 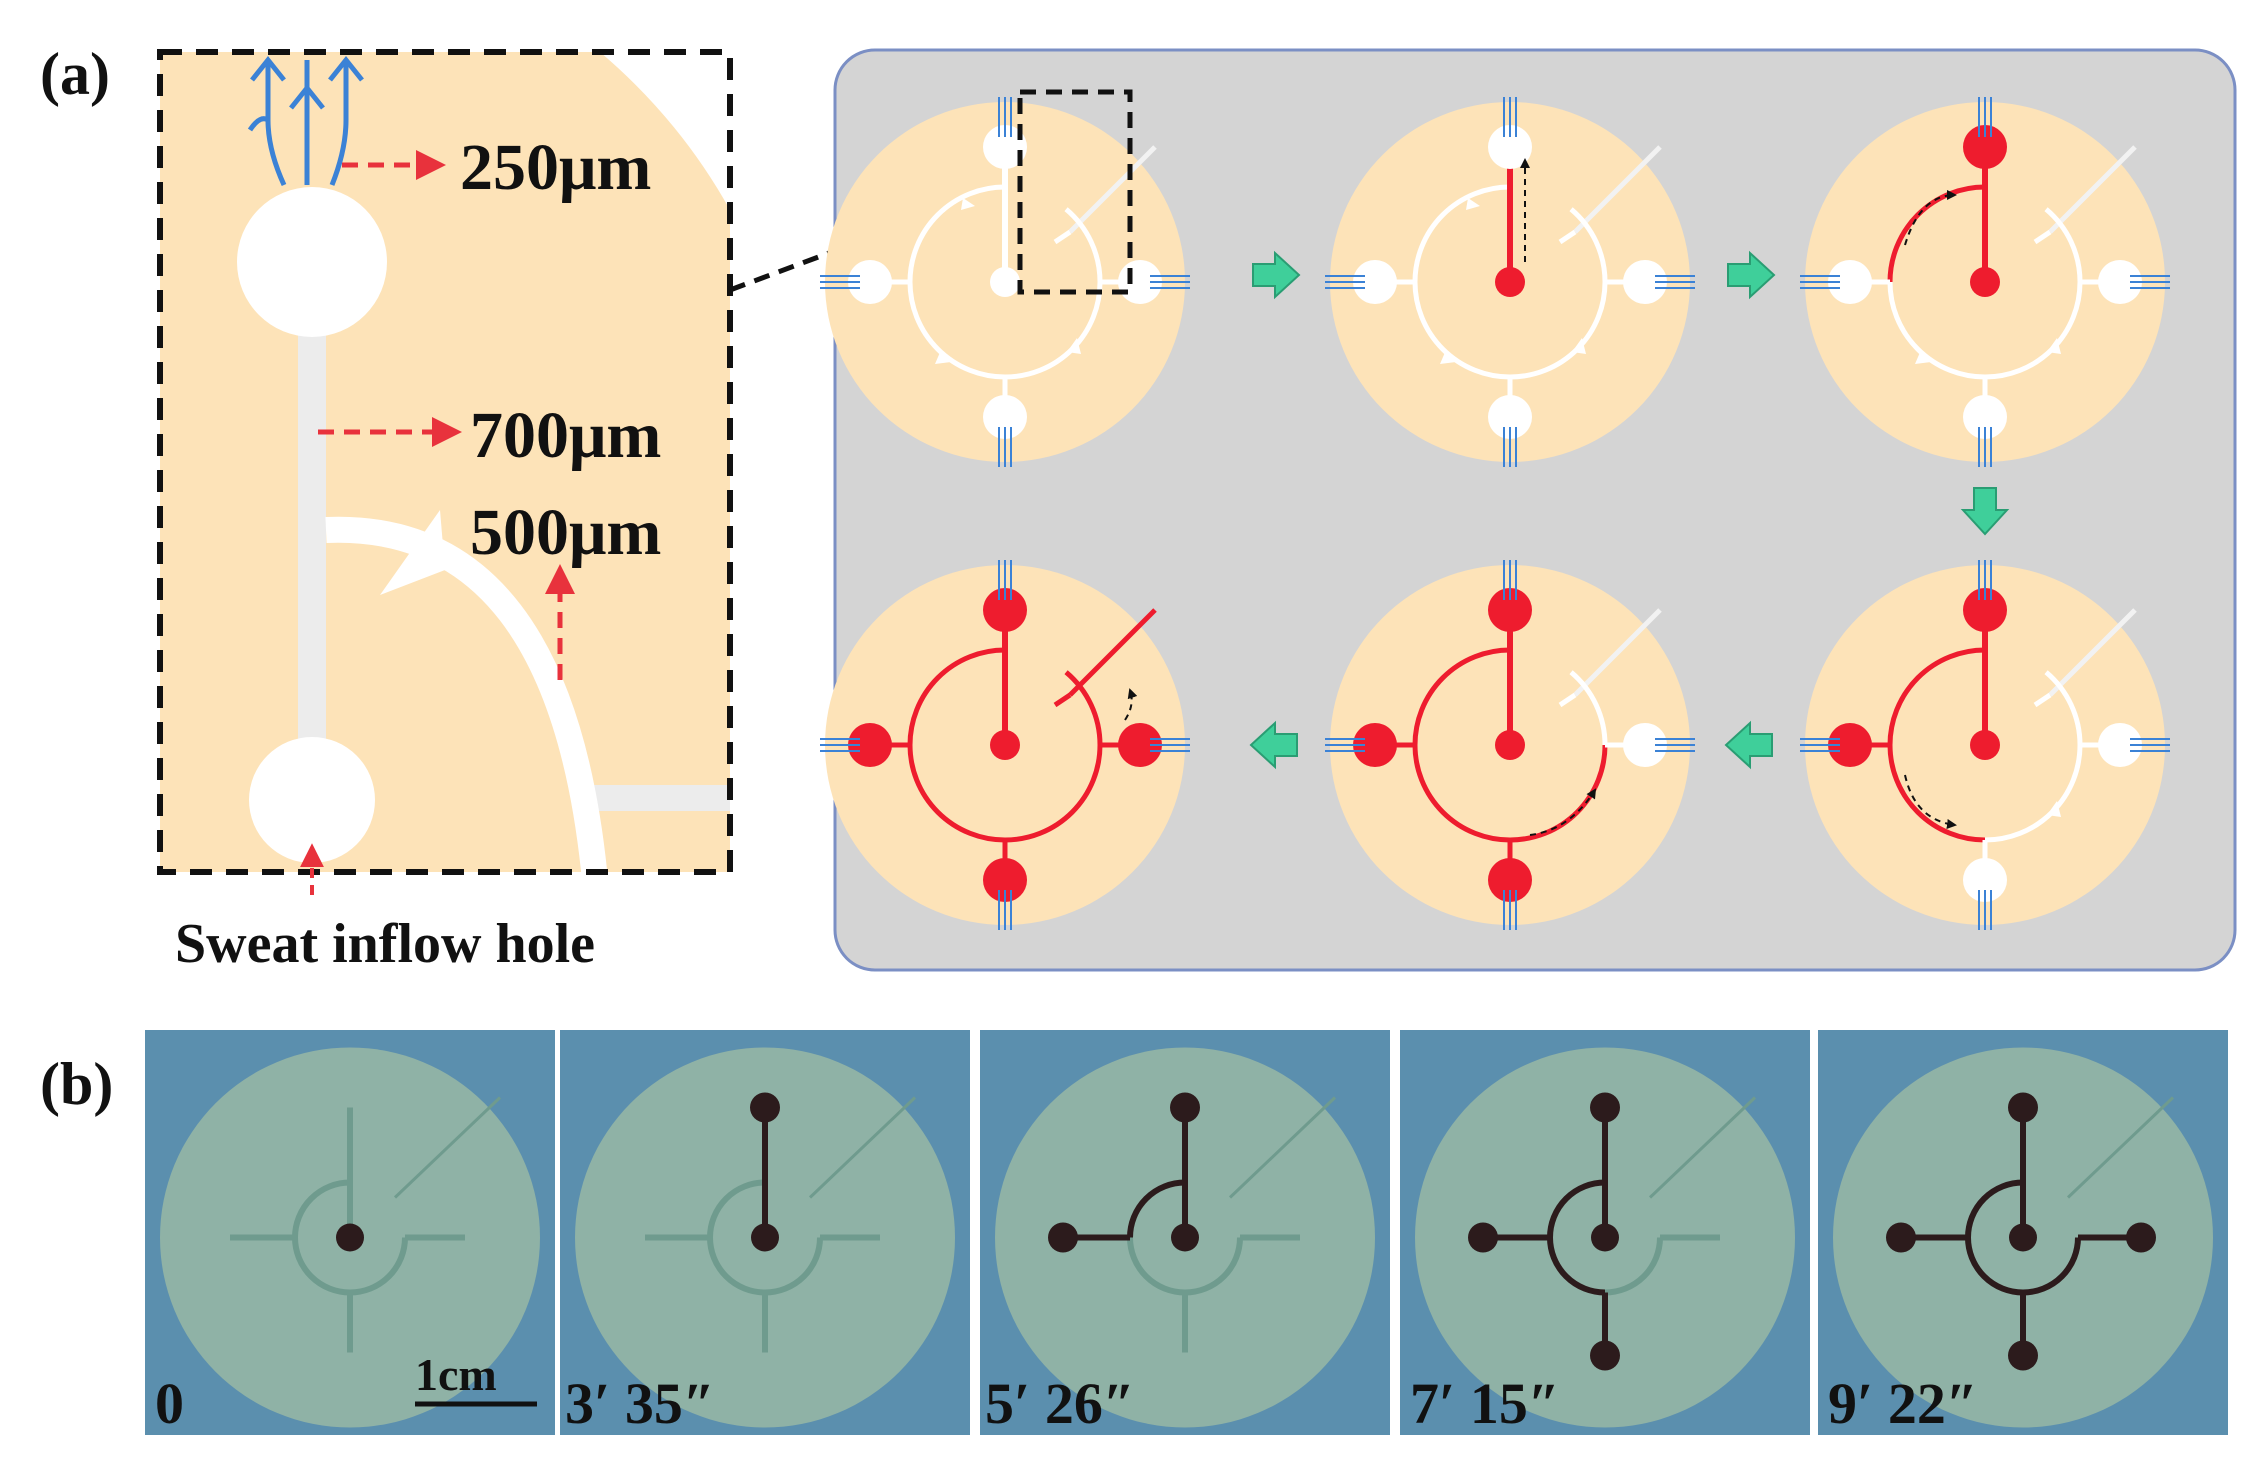 I want to click on timestamp-2: 5′ 26″, so click(x=1060, y=1403).